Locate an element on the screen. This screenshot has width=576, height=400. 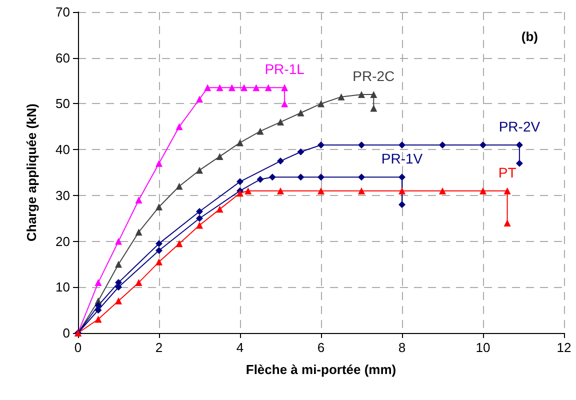
y-tick-label: 60 is located at coordinates (63, 58).